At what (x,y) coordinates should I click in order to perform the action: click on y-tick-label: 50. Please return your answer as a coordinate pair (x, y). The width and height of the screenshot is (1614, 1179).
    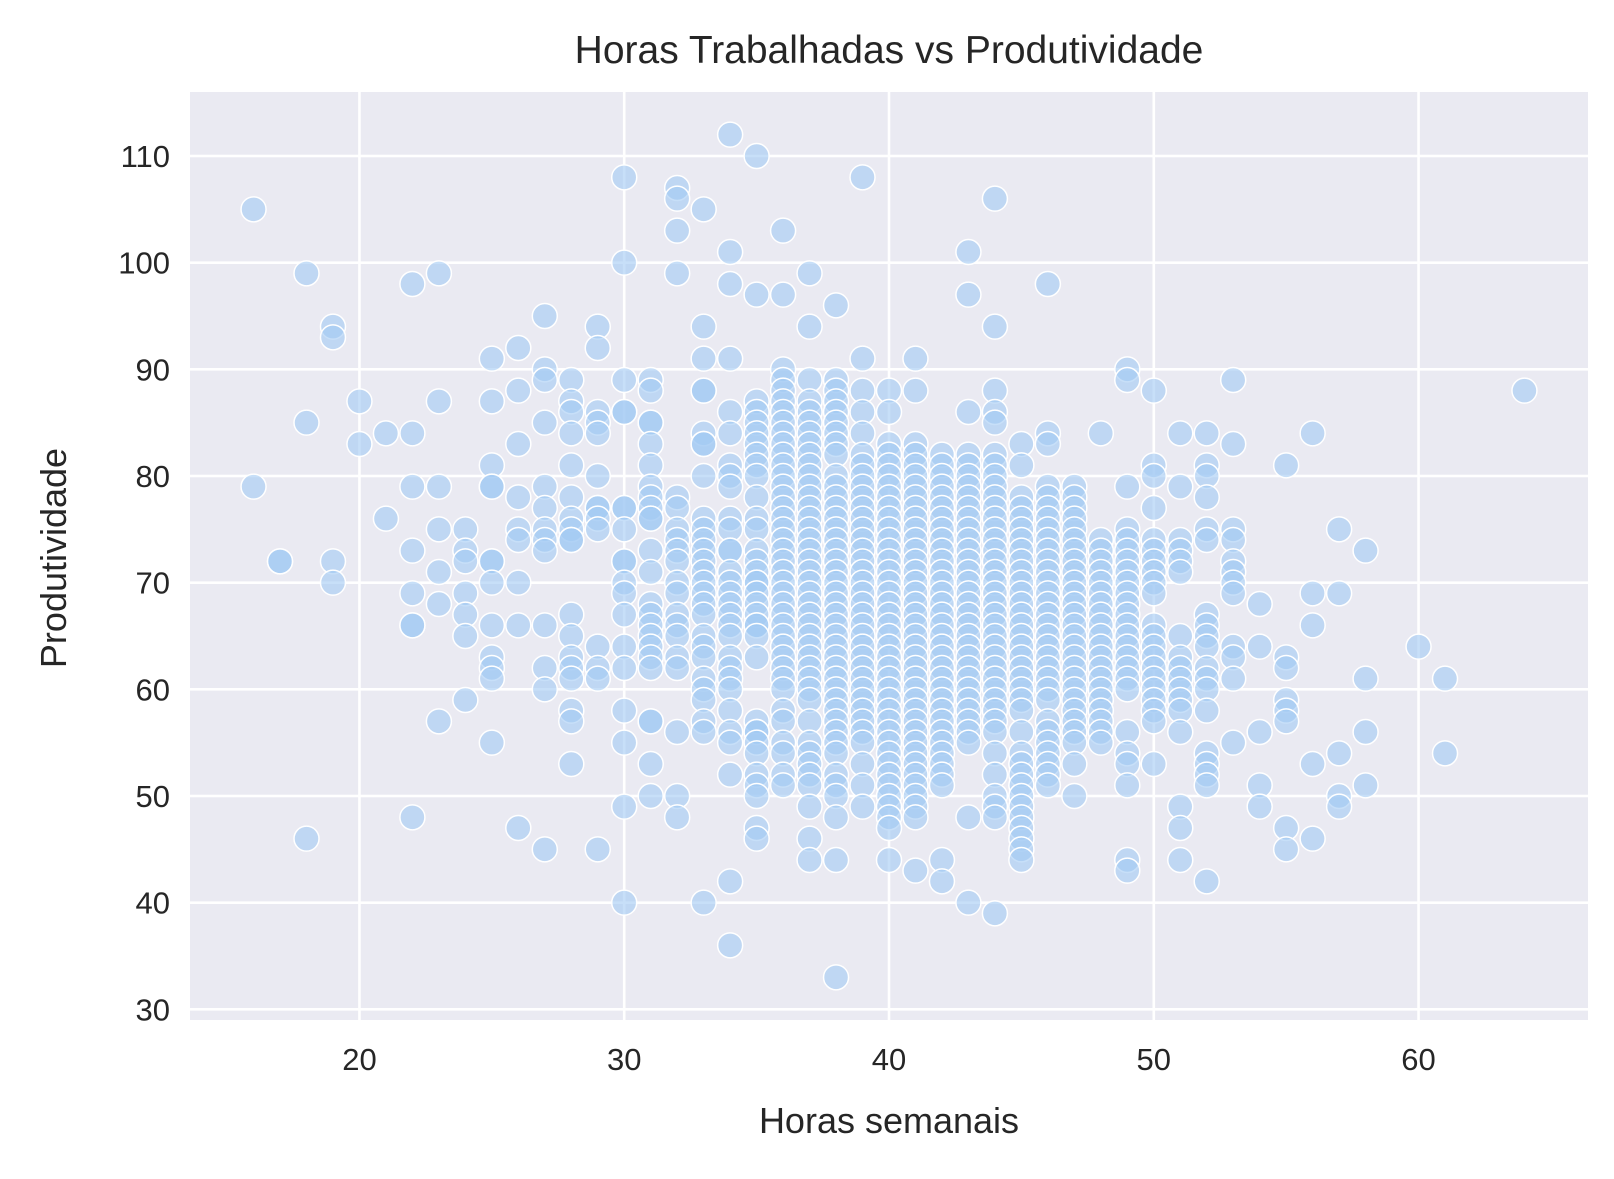
    Looking at the image, I should click on (153, 796).